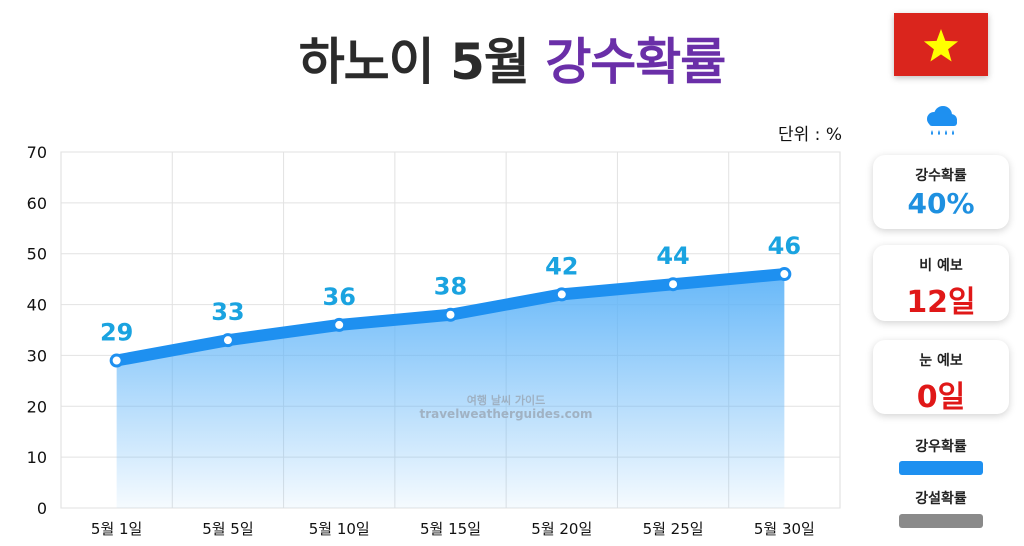 The height and width of the screenshot is (546, 1024). I want to click on x-tick-label: 5월 25일, so click(673, 529).